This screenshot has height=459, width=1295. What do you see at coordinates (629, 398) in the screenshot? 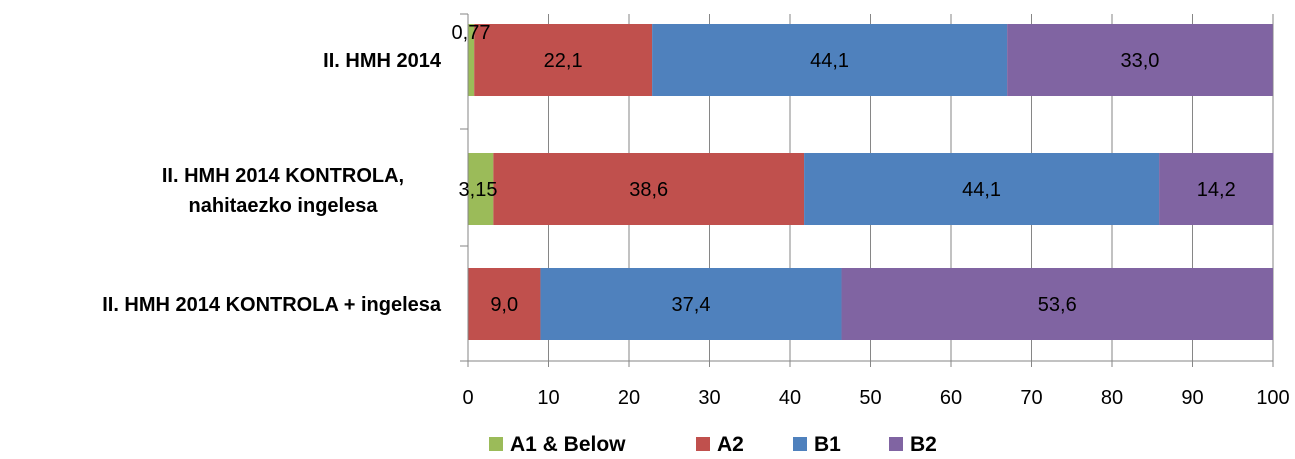
I see `x-tick-label: 20` at bounding box center [629, 398].